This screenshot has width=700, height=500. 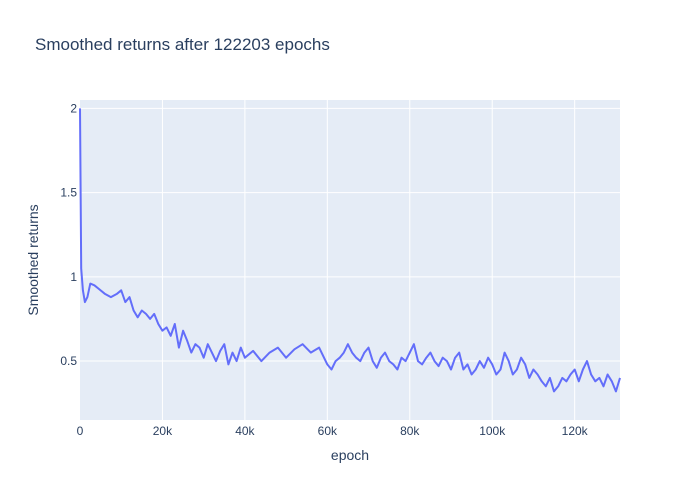 I want to click on x-tick-label: 40k, so click(x=245, y=431).